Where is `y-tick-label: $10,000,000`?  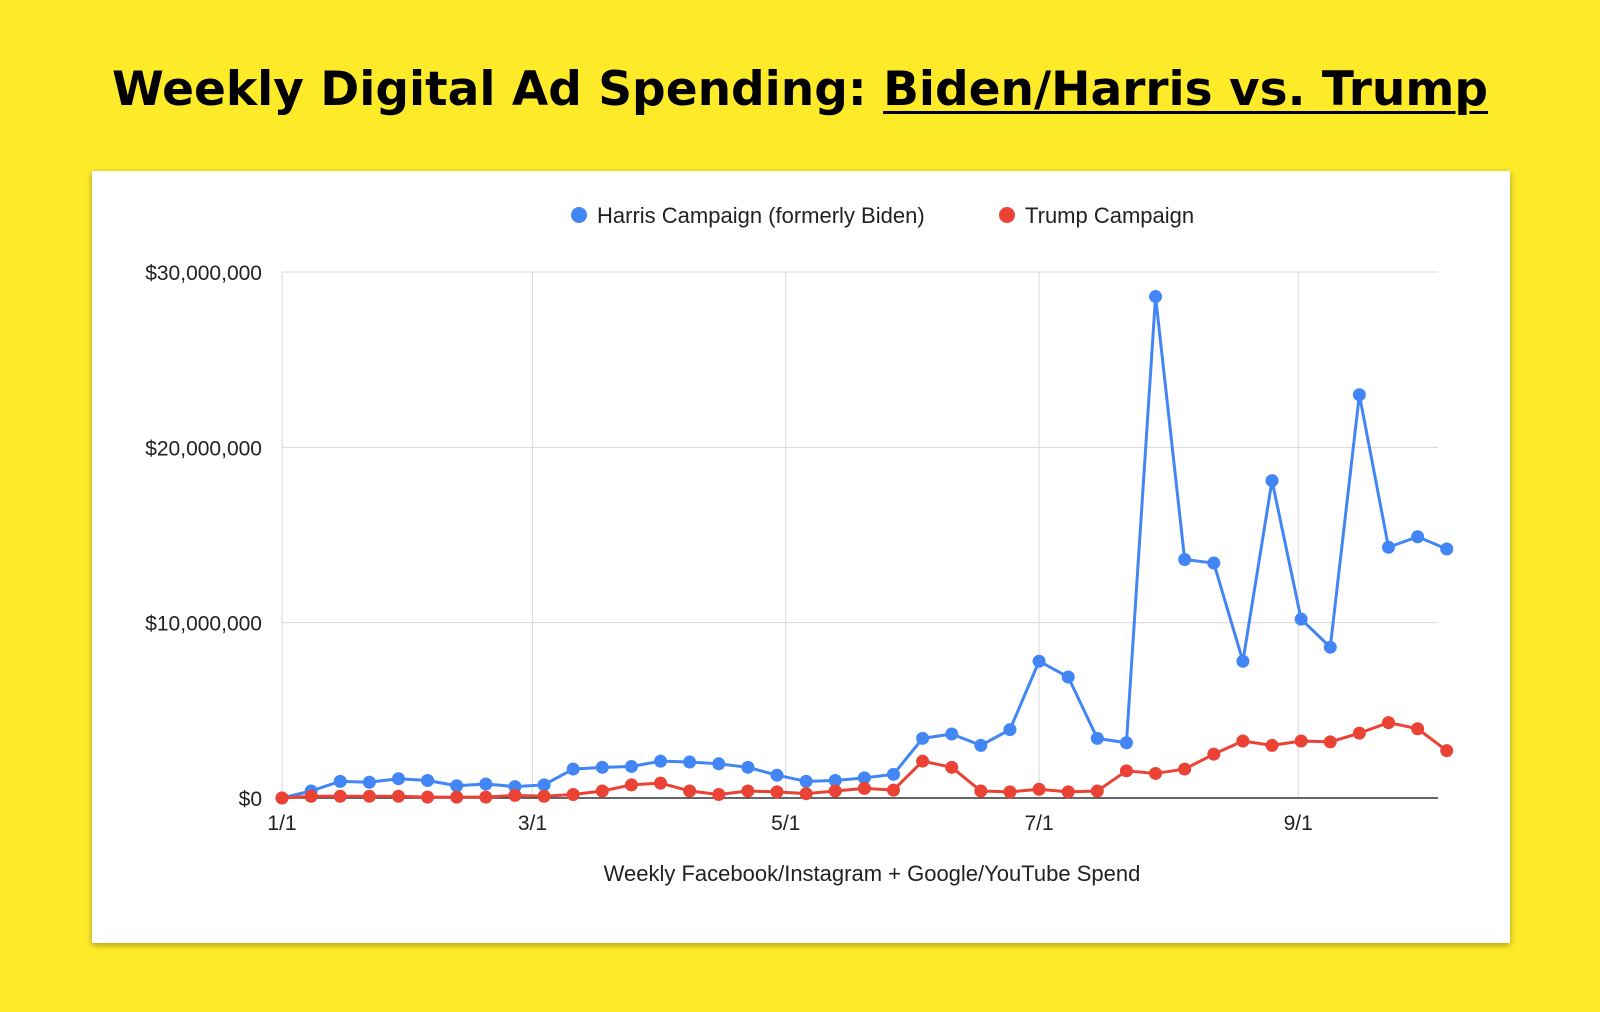 y-tick-label: $10,000,000 is located at coordinates (203, 624).